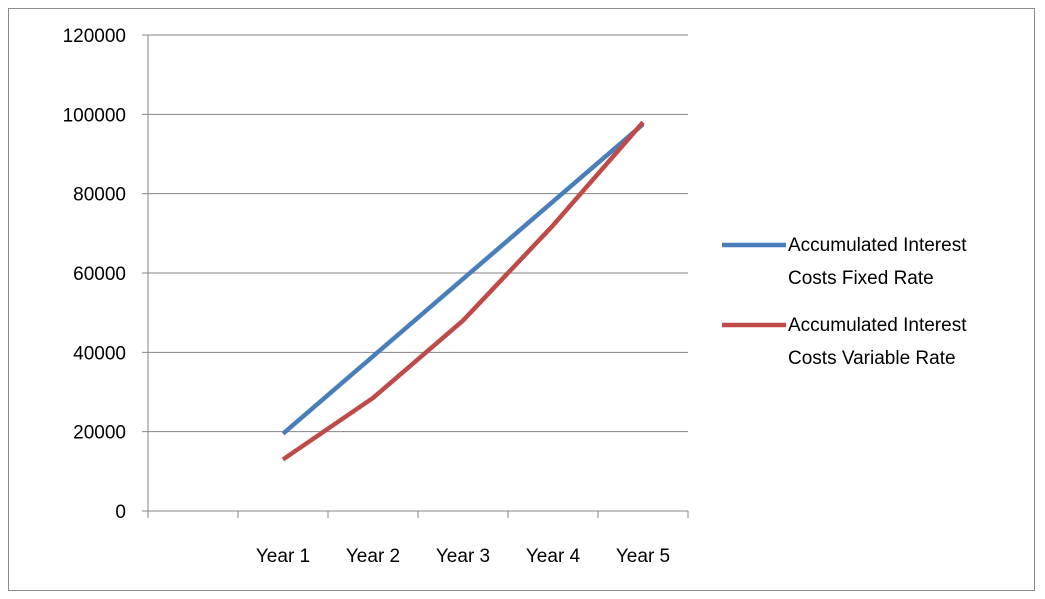 Image resolution: width=1045 pixels, height=599 pixels. What do you see at coordinates (94, 115) in the screenshot?
I see `y-tick-label: 100000` at bounding box center [94, 115].